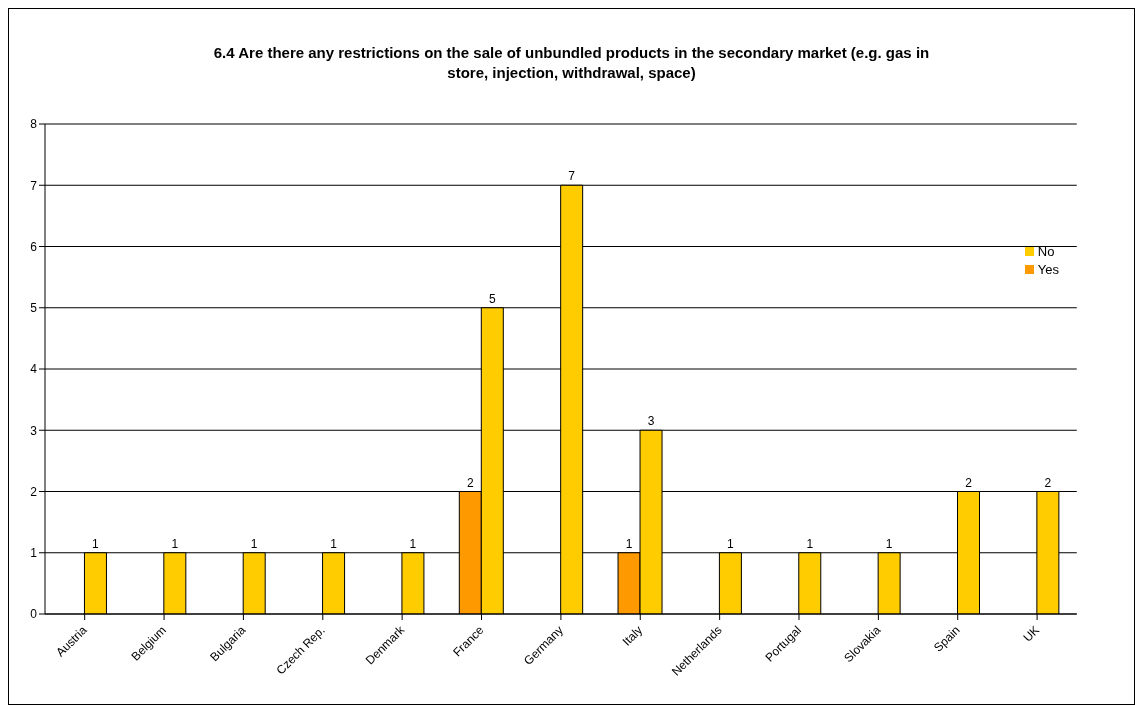 This screenshot has width=1135, height=708. What do you see at coordinates (34, 185) in the screenshot?
I see `y-tick-label: 7` at bounding box center [34, 185].